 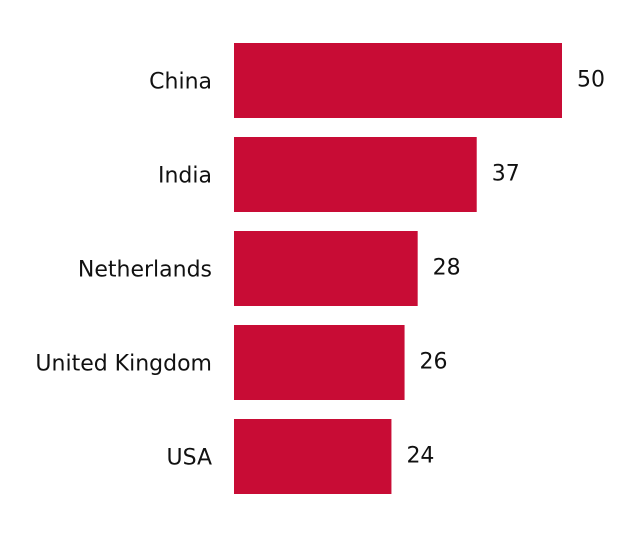 I want to click on category-label: India, so click(x=185, y=176).